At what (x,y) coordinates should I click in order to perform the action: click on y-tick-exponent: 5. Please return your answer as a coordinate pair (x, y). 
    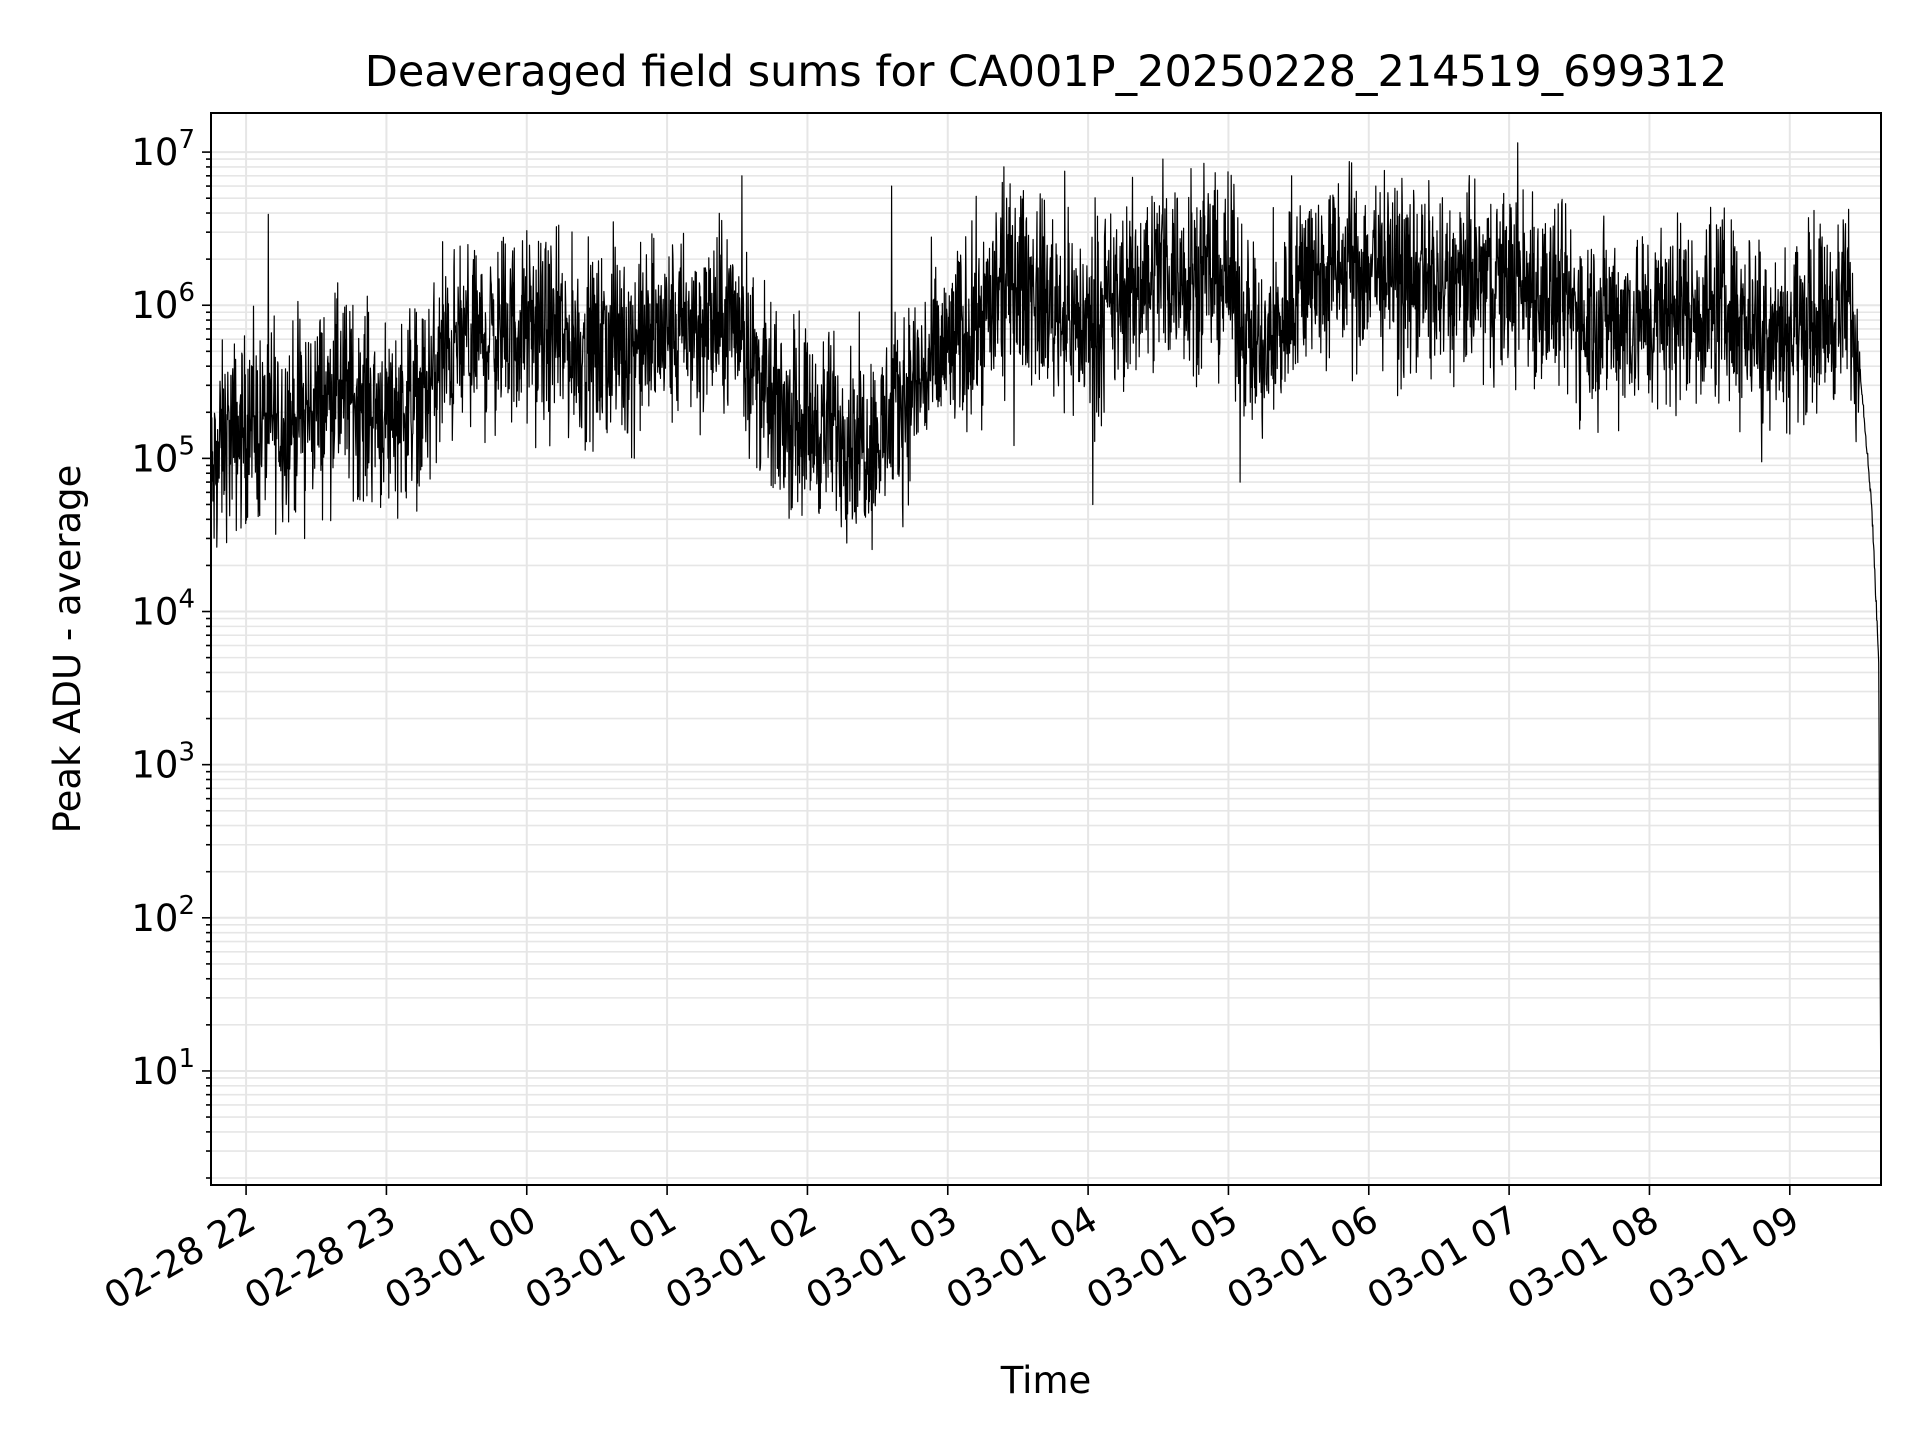
    Looking at the image, I should click on (186, 446).